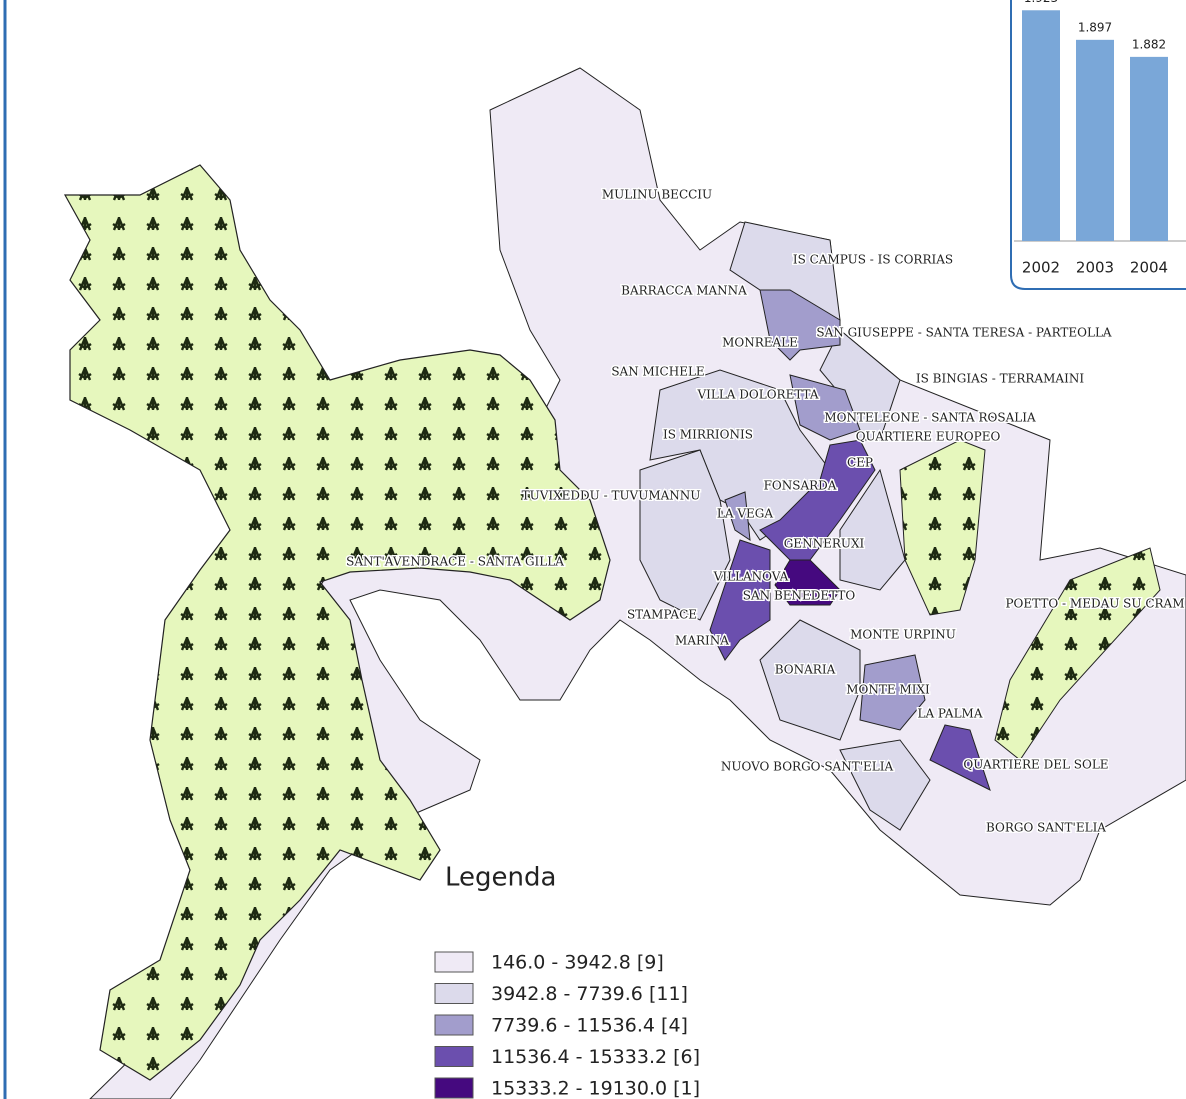  What do you see at coordinates (1095, 27) in the screenshot?
I see `value-label: 1.897` at bounding box center [1095, 27].